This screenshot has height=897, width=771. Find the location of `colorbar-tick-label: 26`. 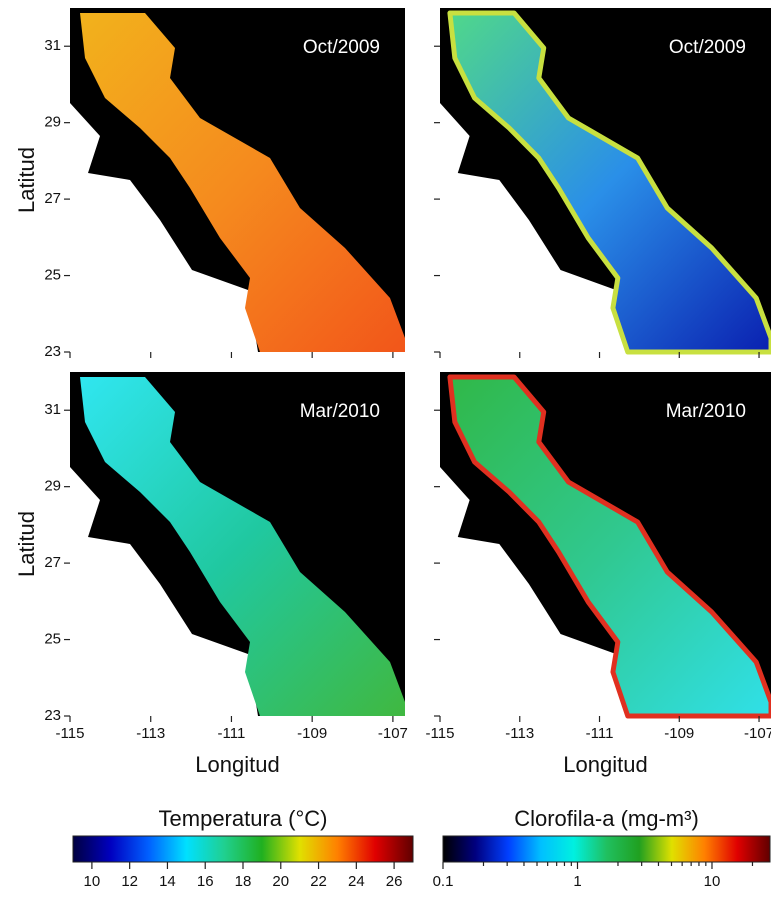

colorbar-tick-label: 26 is located at coordinates (394, 881).